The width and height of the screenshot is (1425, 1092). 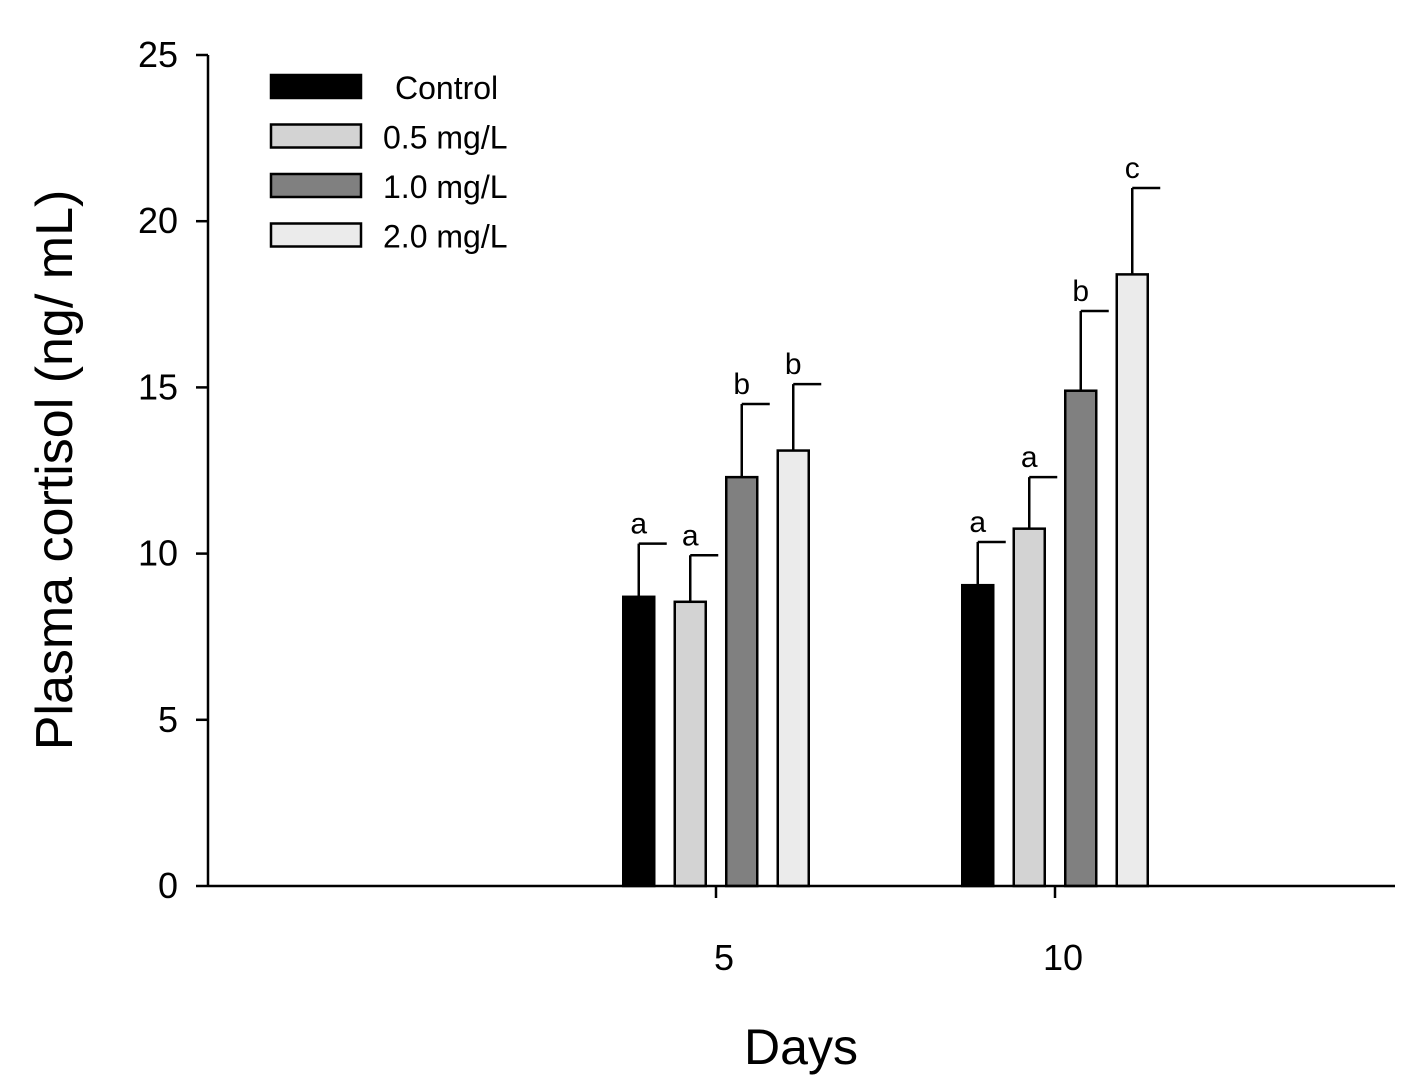 I want to click on y-tick-label: 5, so click(x=168, y=719).